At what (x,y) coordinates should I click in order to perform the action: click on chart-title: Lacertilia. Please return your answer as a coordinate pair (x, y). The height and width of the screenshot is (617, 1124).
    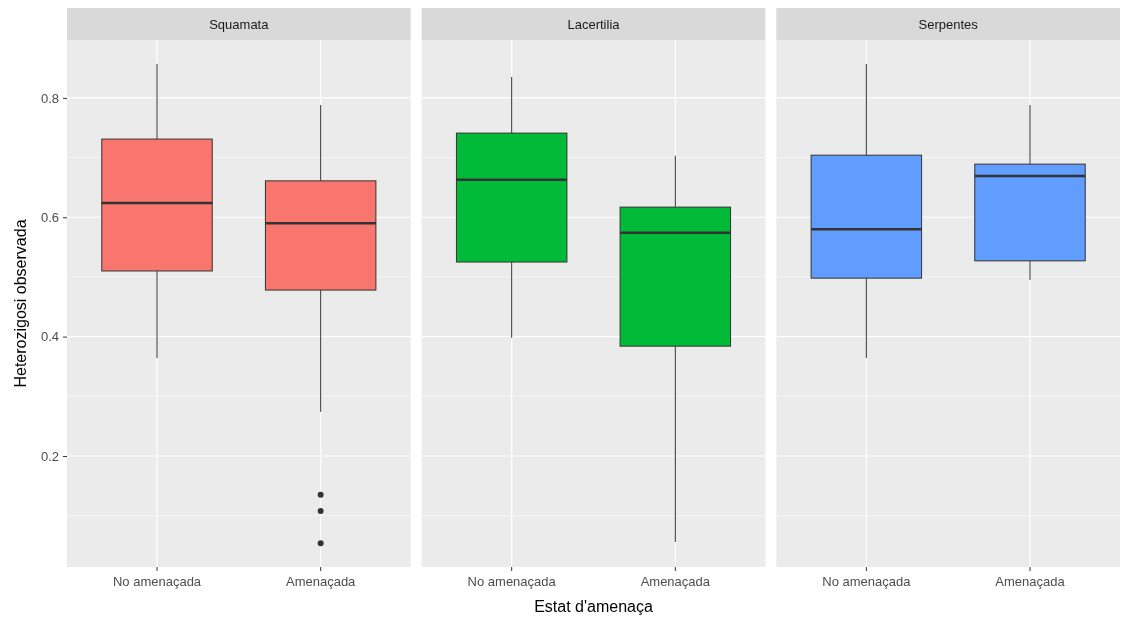
    Looking at the image, I should click on (594, 24).